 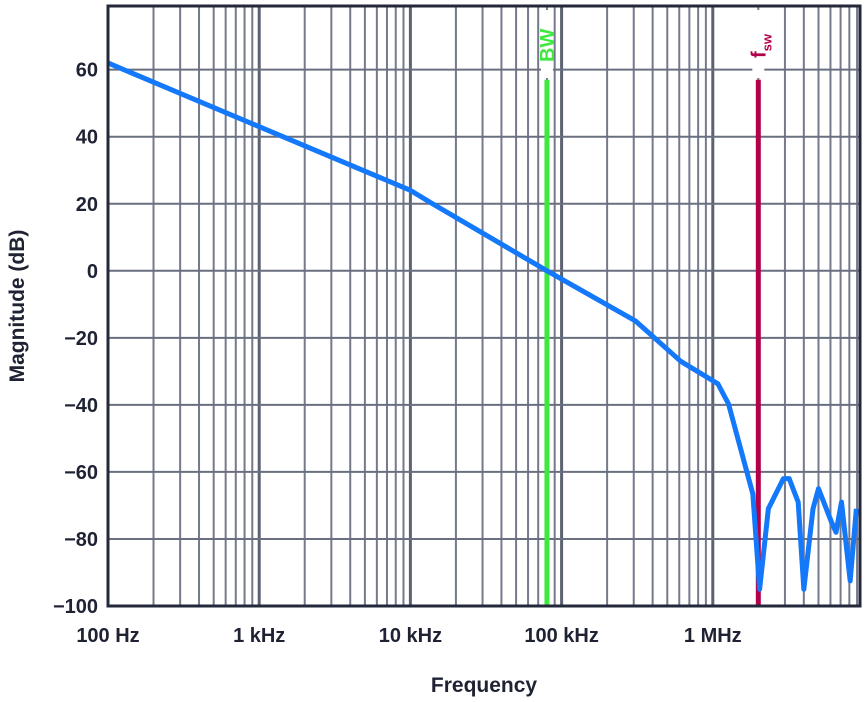 I want to click on x-tick-label: 100 Hz, so click(x=107, y=636).